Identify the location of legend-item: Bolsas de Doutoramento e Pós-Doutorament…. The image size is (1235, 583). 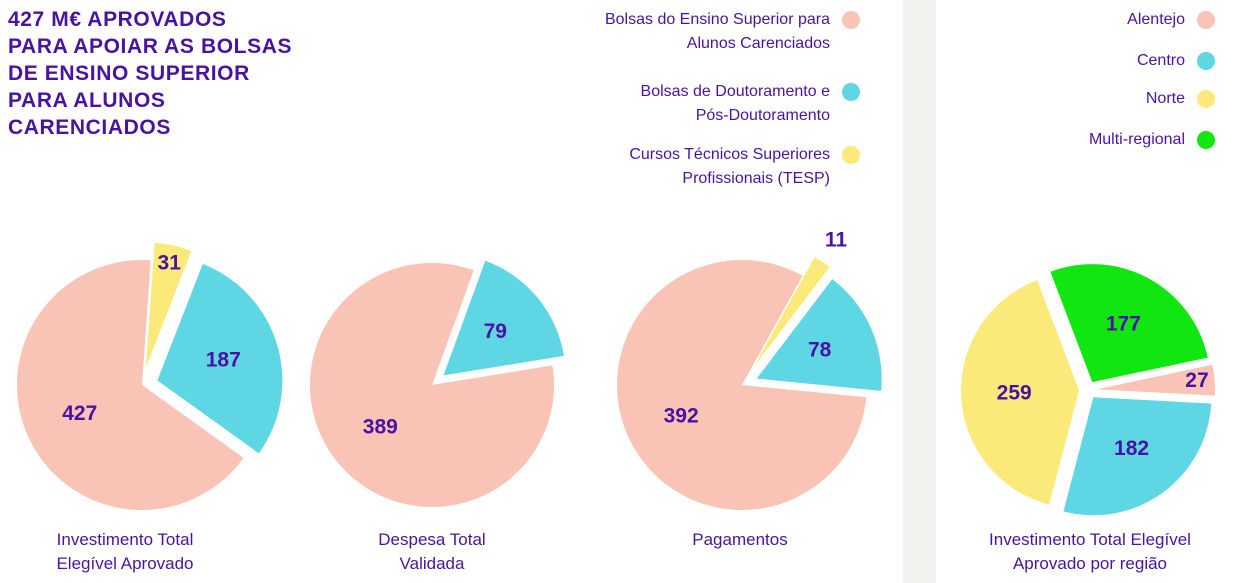
(710, 104).